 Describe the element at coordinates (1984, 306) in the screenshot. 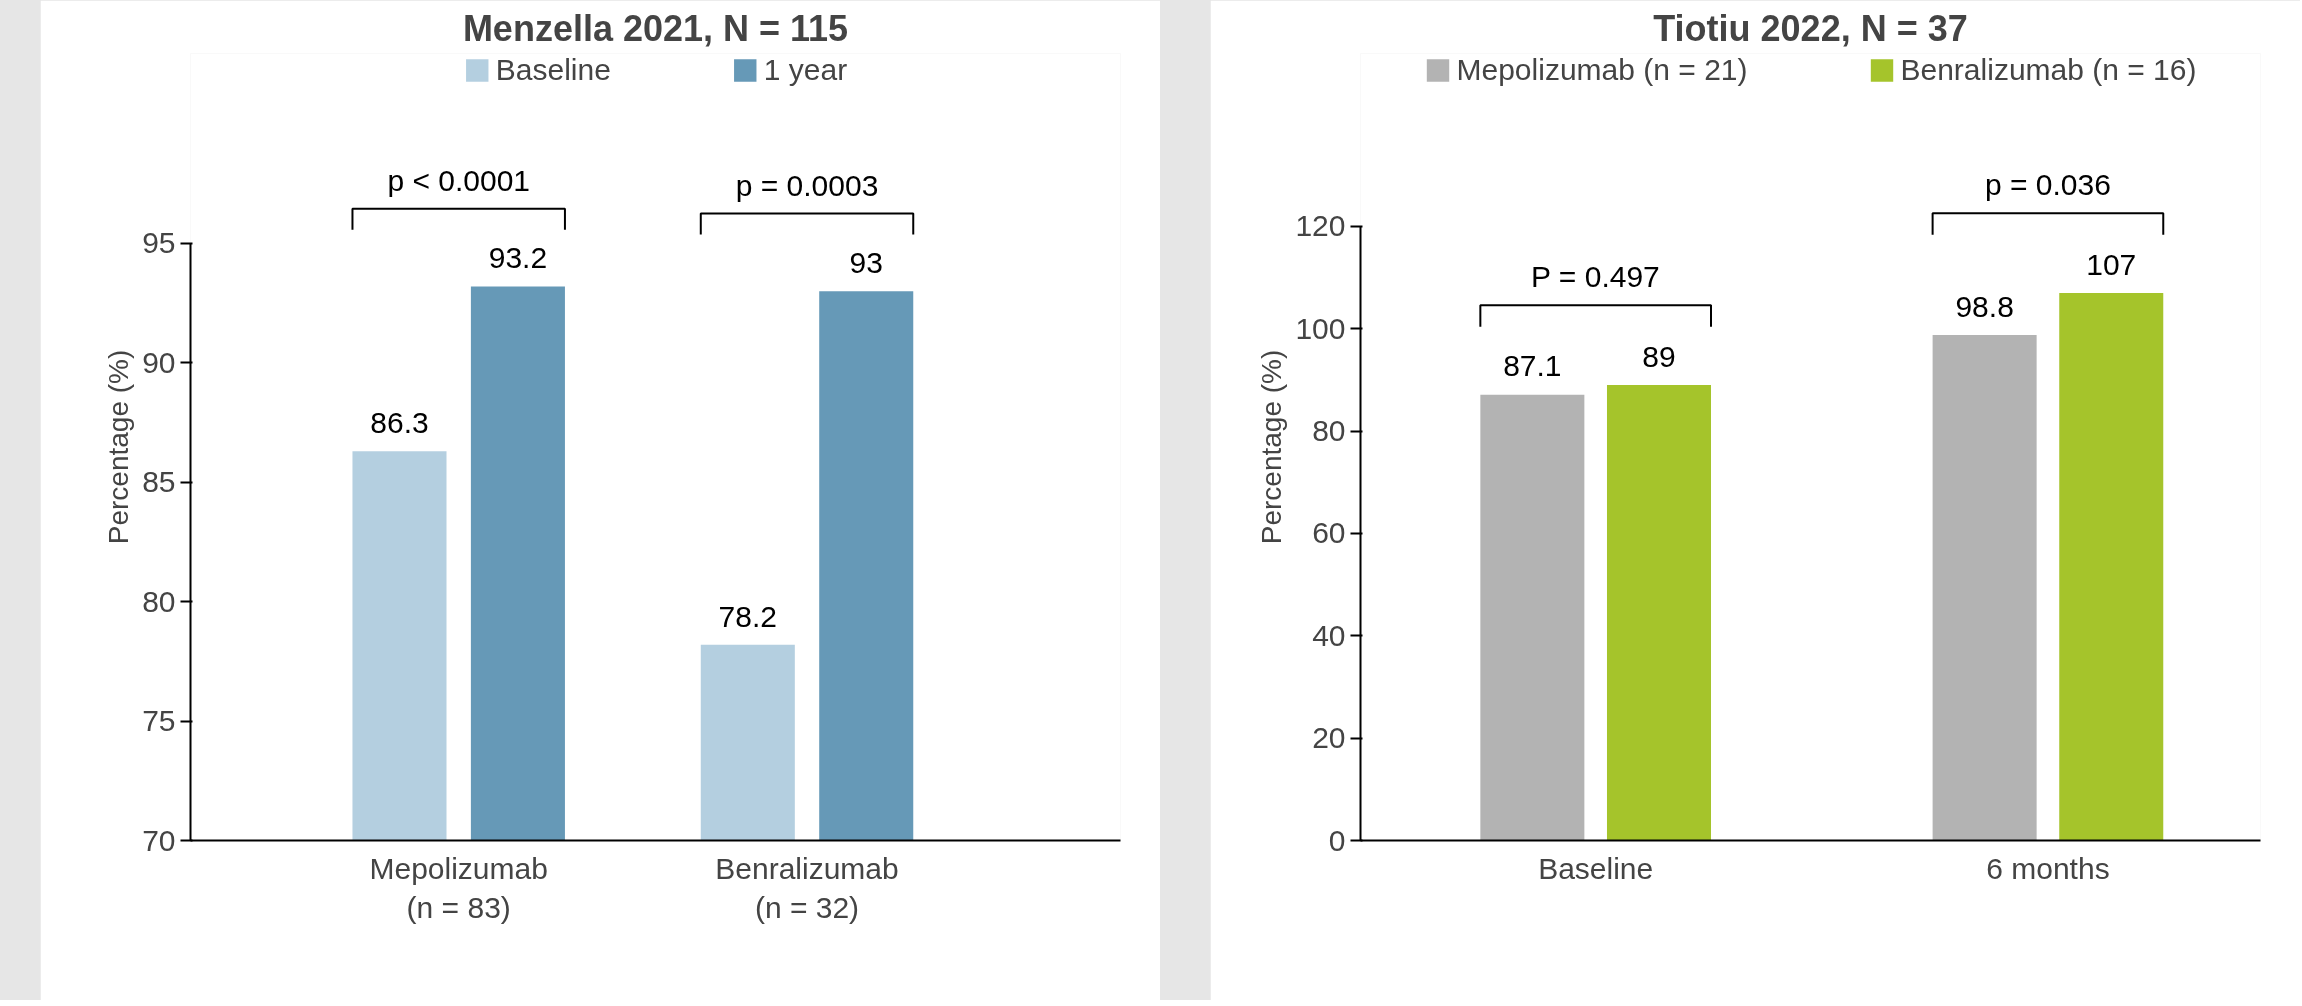

I see `data-label: 98.8` at that location.